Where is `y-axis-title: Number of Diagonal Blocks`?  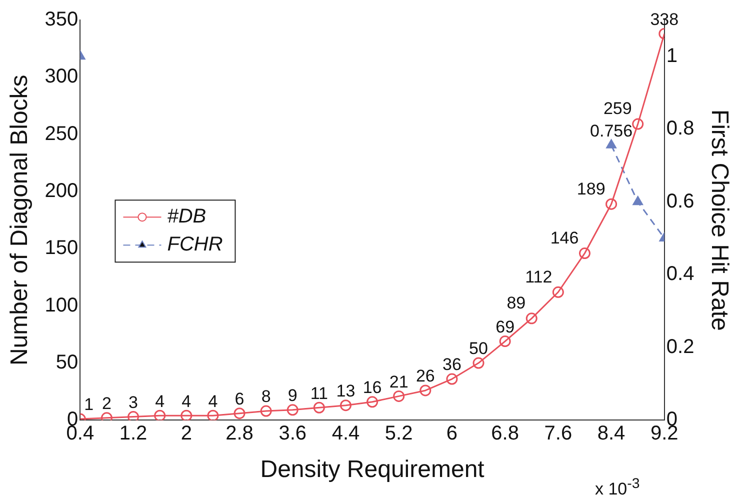 y-axis-title: Number of Diagonal Blocks is located at coordinates (20, 220).